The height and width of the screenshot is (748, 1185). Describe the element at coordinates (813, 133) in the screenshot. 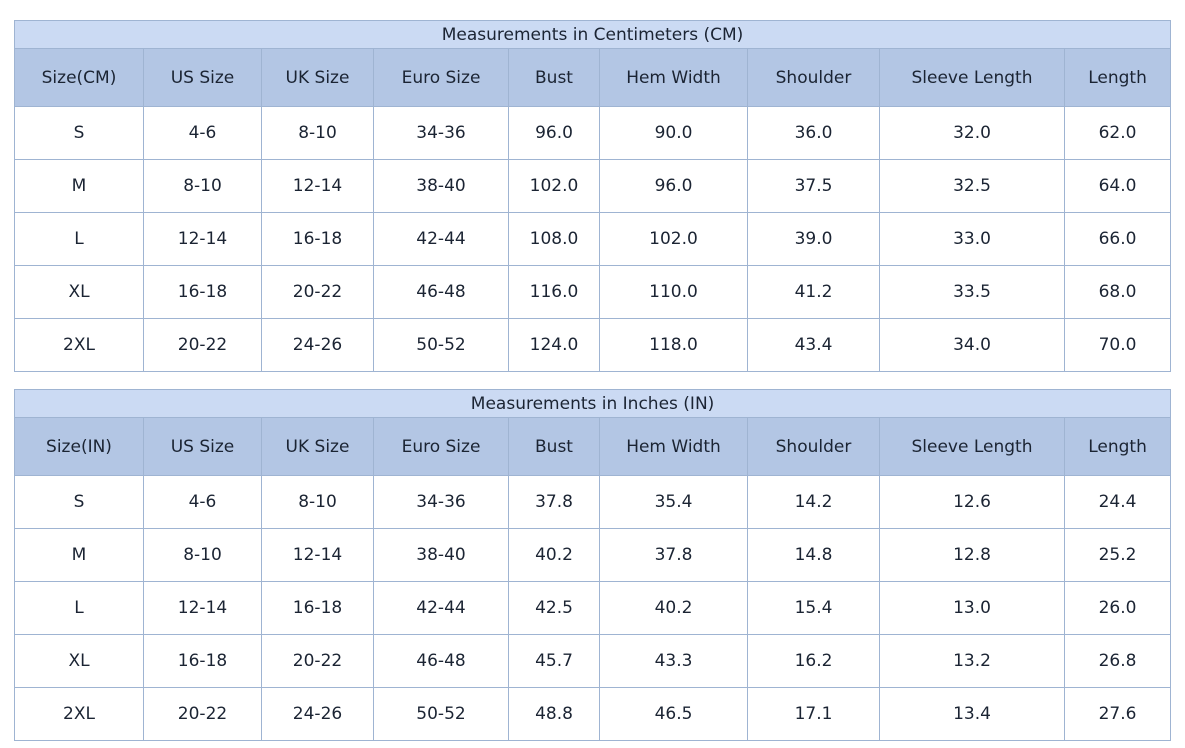

I see `table-cell: 36.0` at that location.